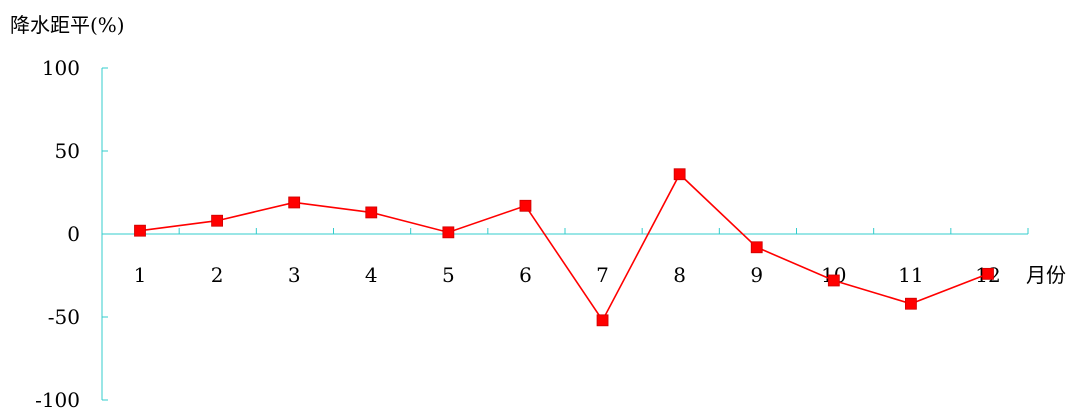 This screenshot has height=415, width=1080. What do you see at coordinates (910, 275) in the screenshot?
I see `x-tick-label: 11` at bounding box center [910, 275].